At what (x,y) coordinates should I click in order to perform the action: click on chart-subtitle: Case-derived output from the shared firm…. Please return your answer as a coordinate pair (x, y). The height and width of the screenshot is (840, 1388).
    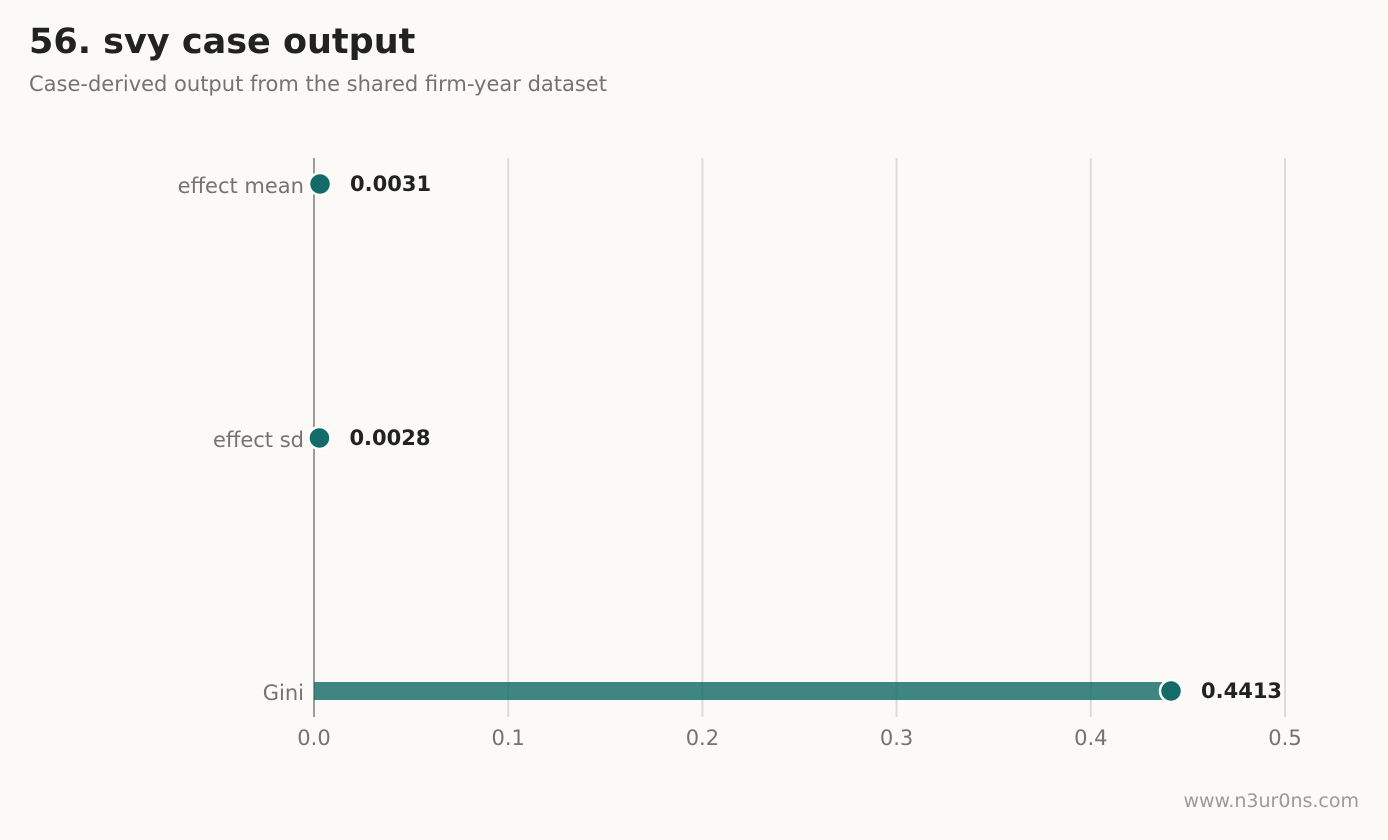
    Looking at the image, I should click on (318, 84).